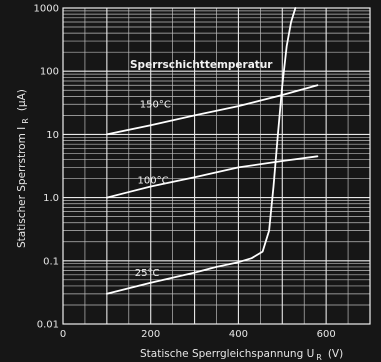  Describe the element at coordinates (201, 65) in the screenshot. I see `annotation-junction-temperature: Sperrschichttemperatur` at that location.